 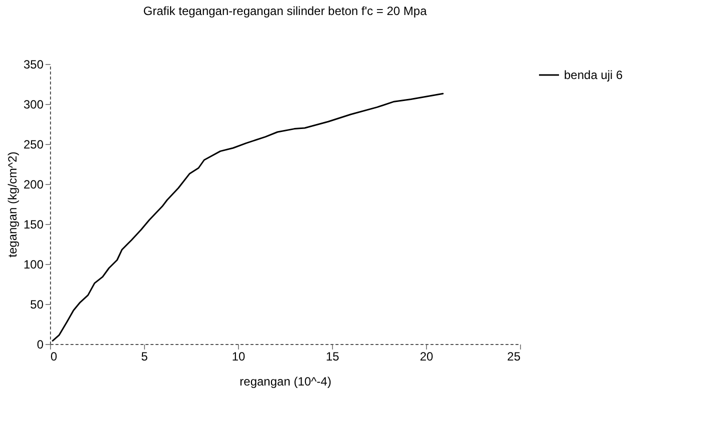 What do you see at coordinates (285, 11) in the screenshot?
I see `chart-title: Grafik tegangan-regangan silinder beton f'c = 20 Mpa` at bounding box center [285, 11].